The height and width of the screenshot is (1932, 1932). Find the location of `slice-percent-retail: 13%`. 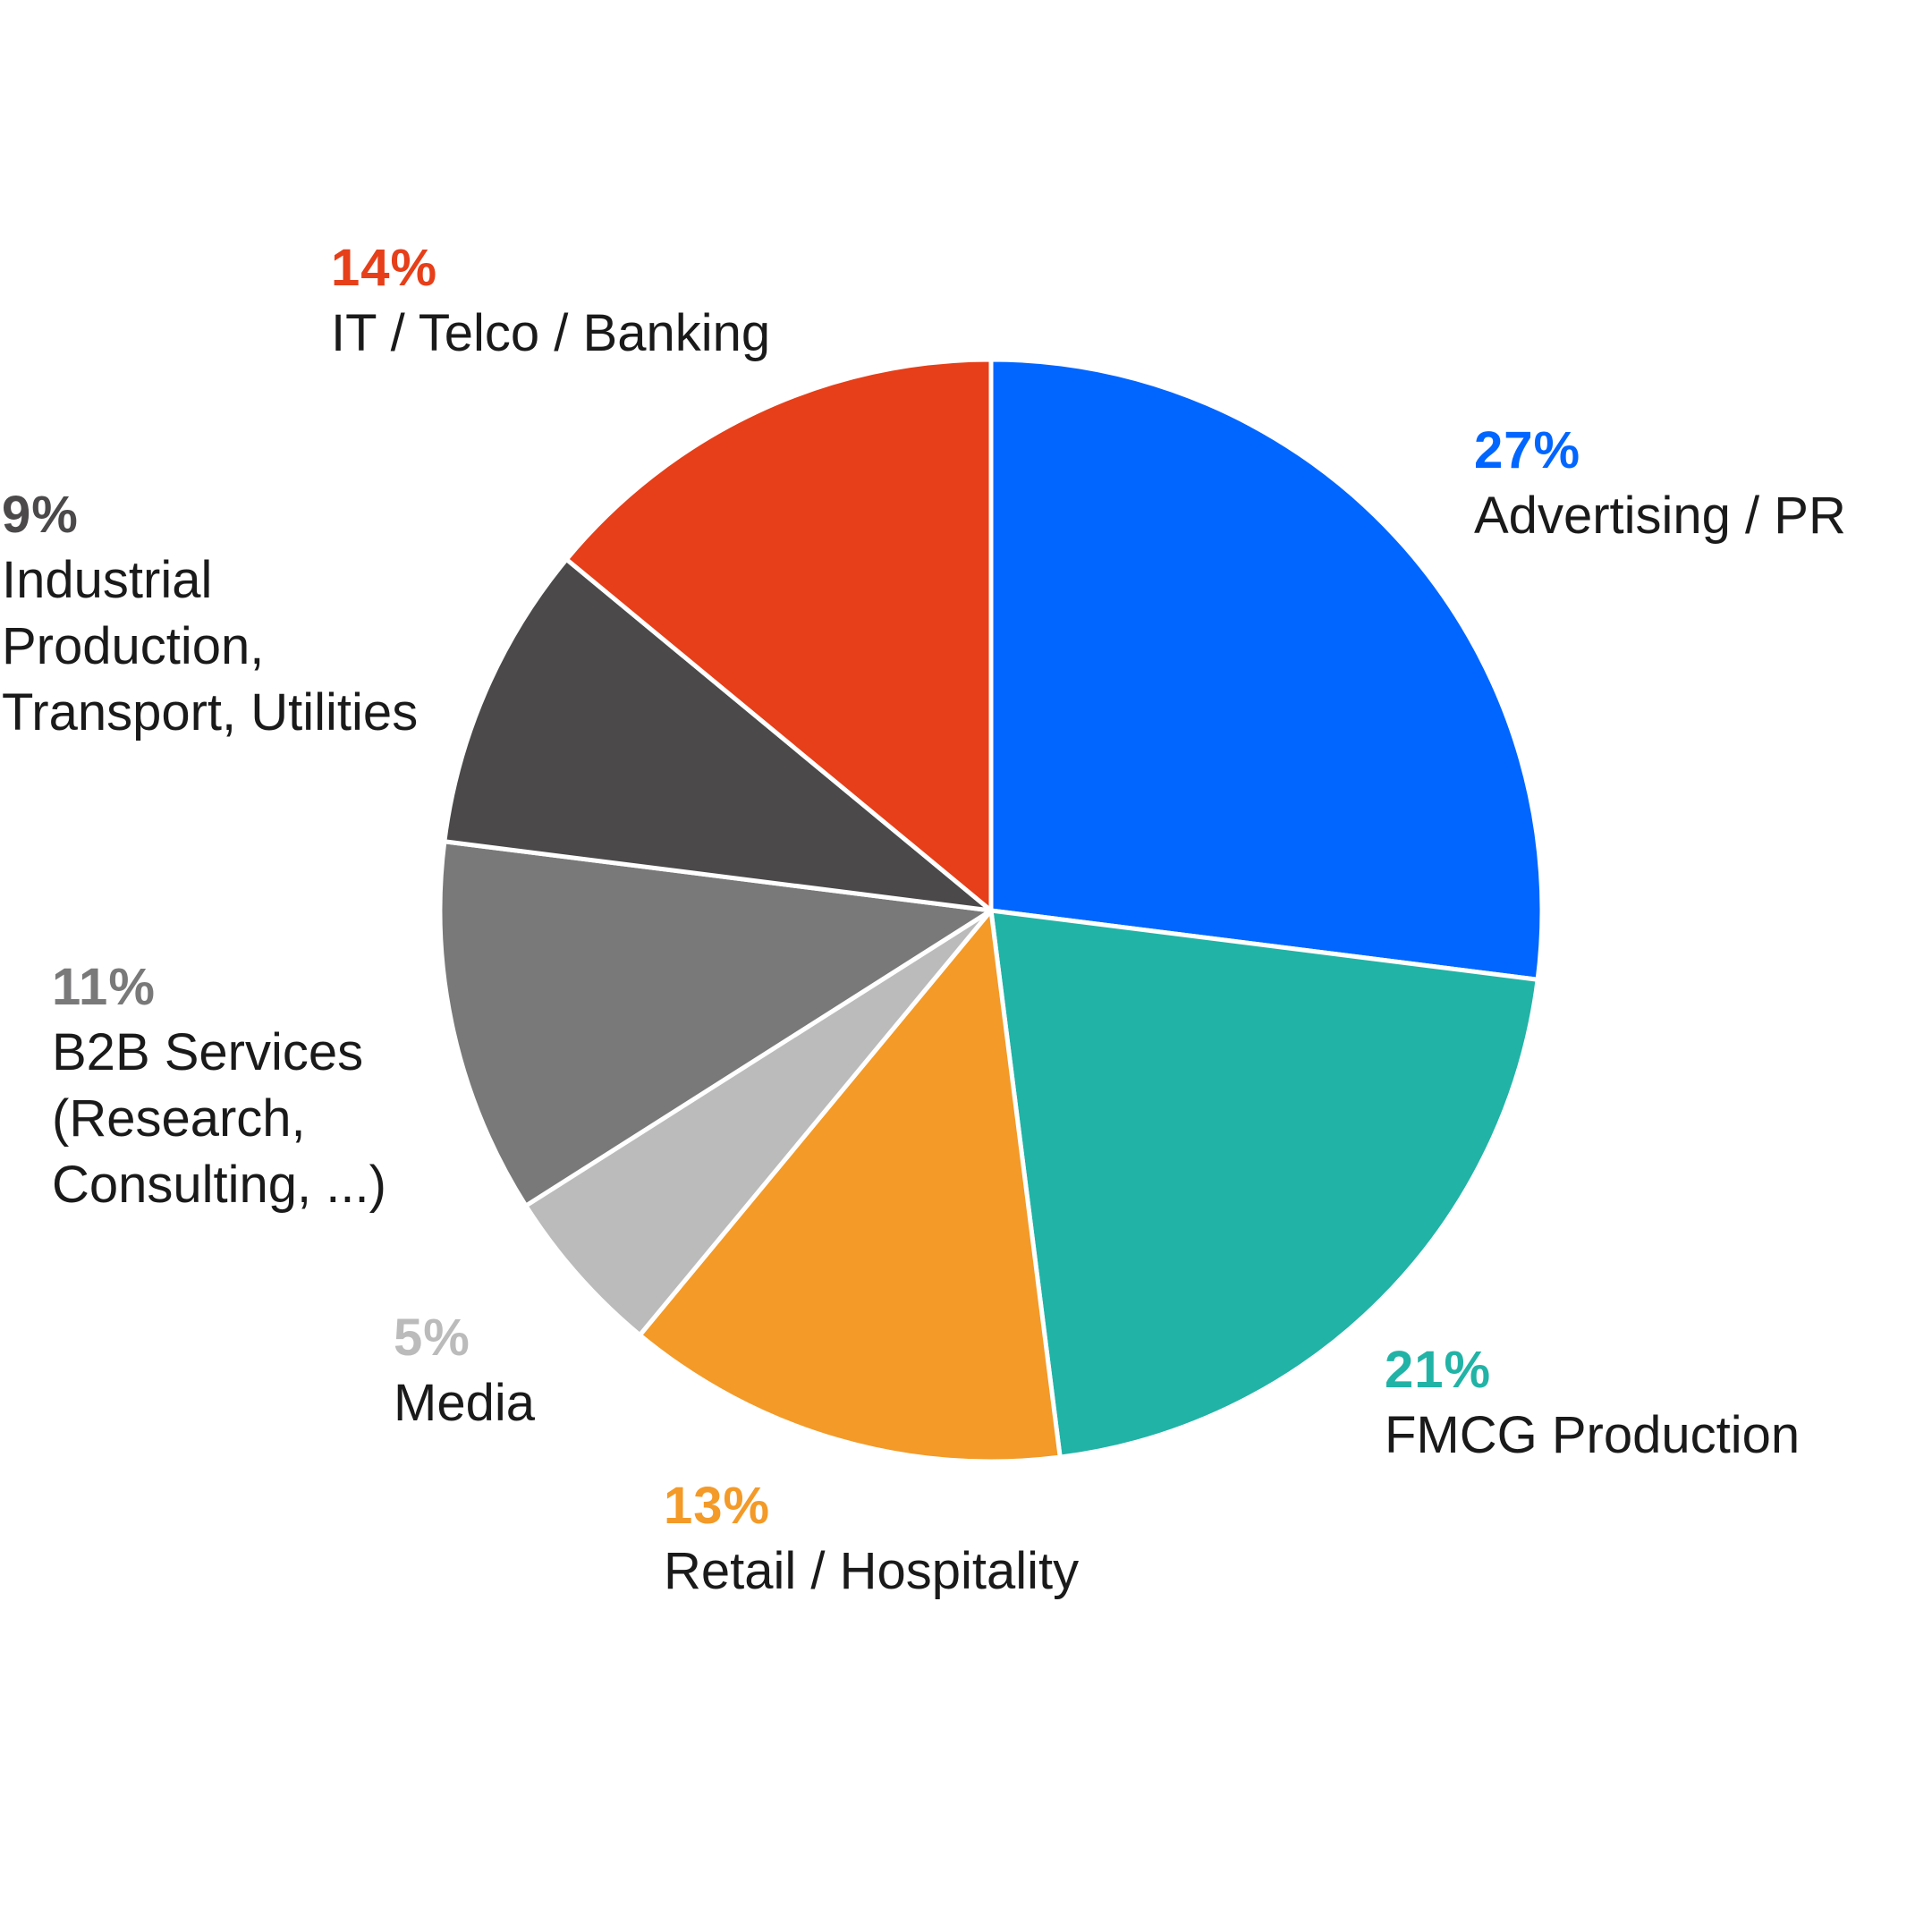

slice-percent-retail: 13% is located at coordinates (717, 1506).